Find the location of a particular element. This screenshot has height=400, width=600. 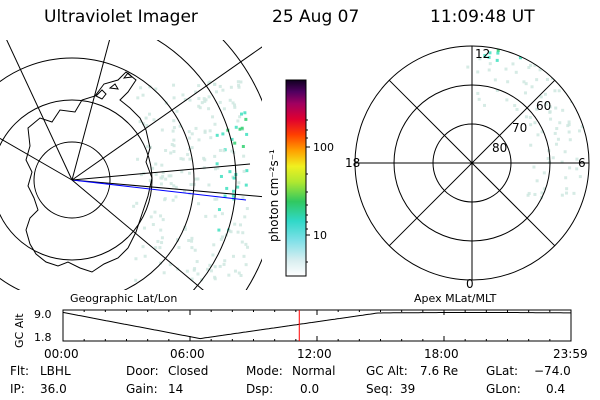

polar-panel-label: Apex MLat/MLT is located at coordinates (455, 298).